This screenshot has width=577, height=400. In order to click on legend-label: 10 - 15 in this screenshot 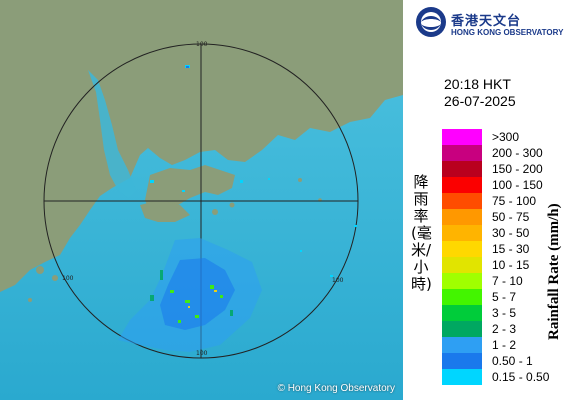, I will do `click(511, 265)`.